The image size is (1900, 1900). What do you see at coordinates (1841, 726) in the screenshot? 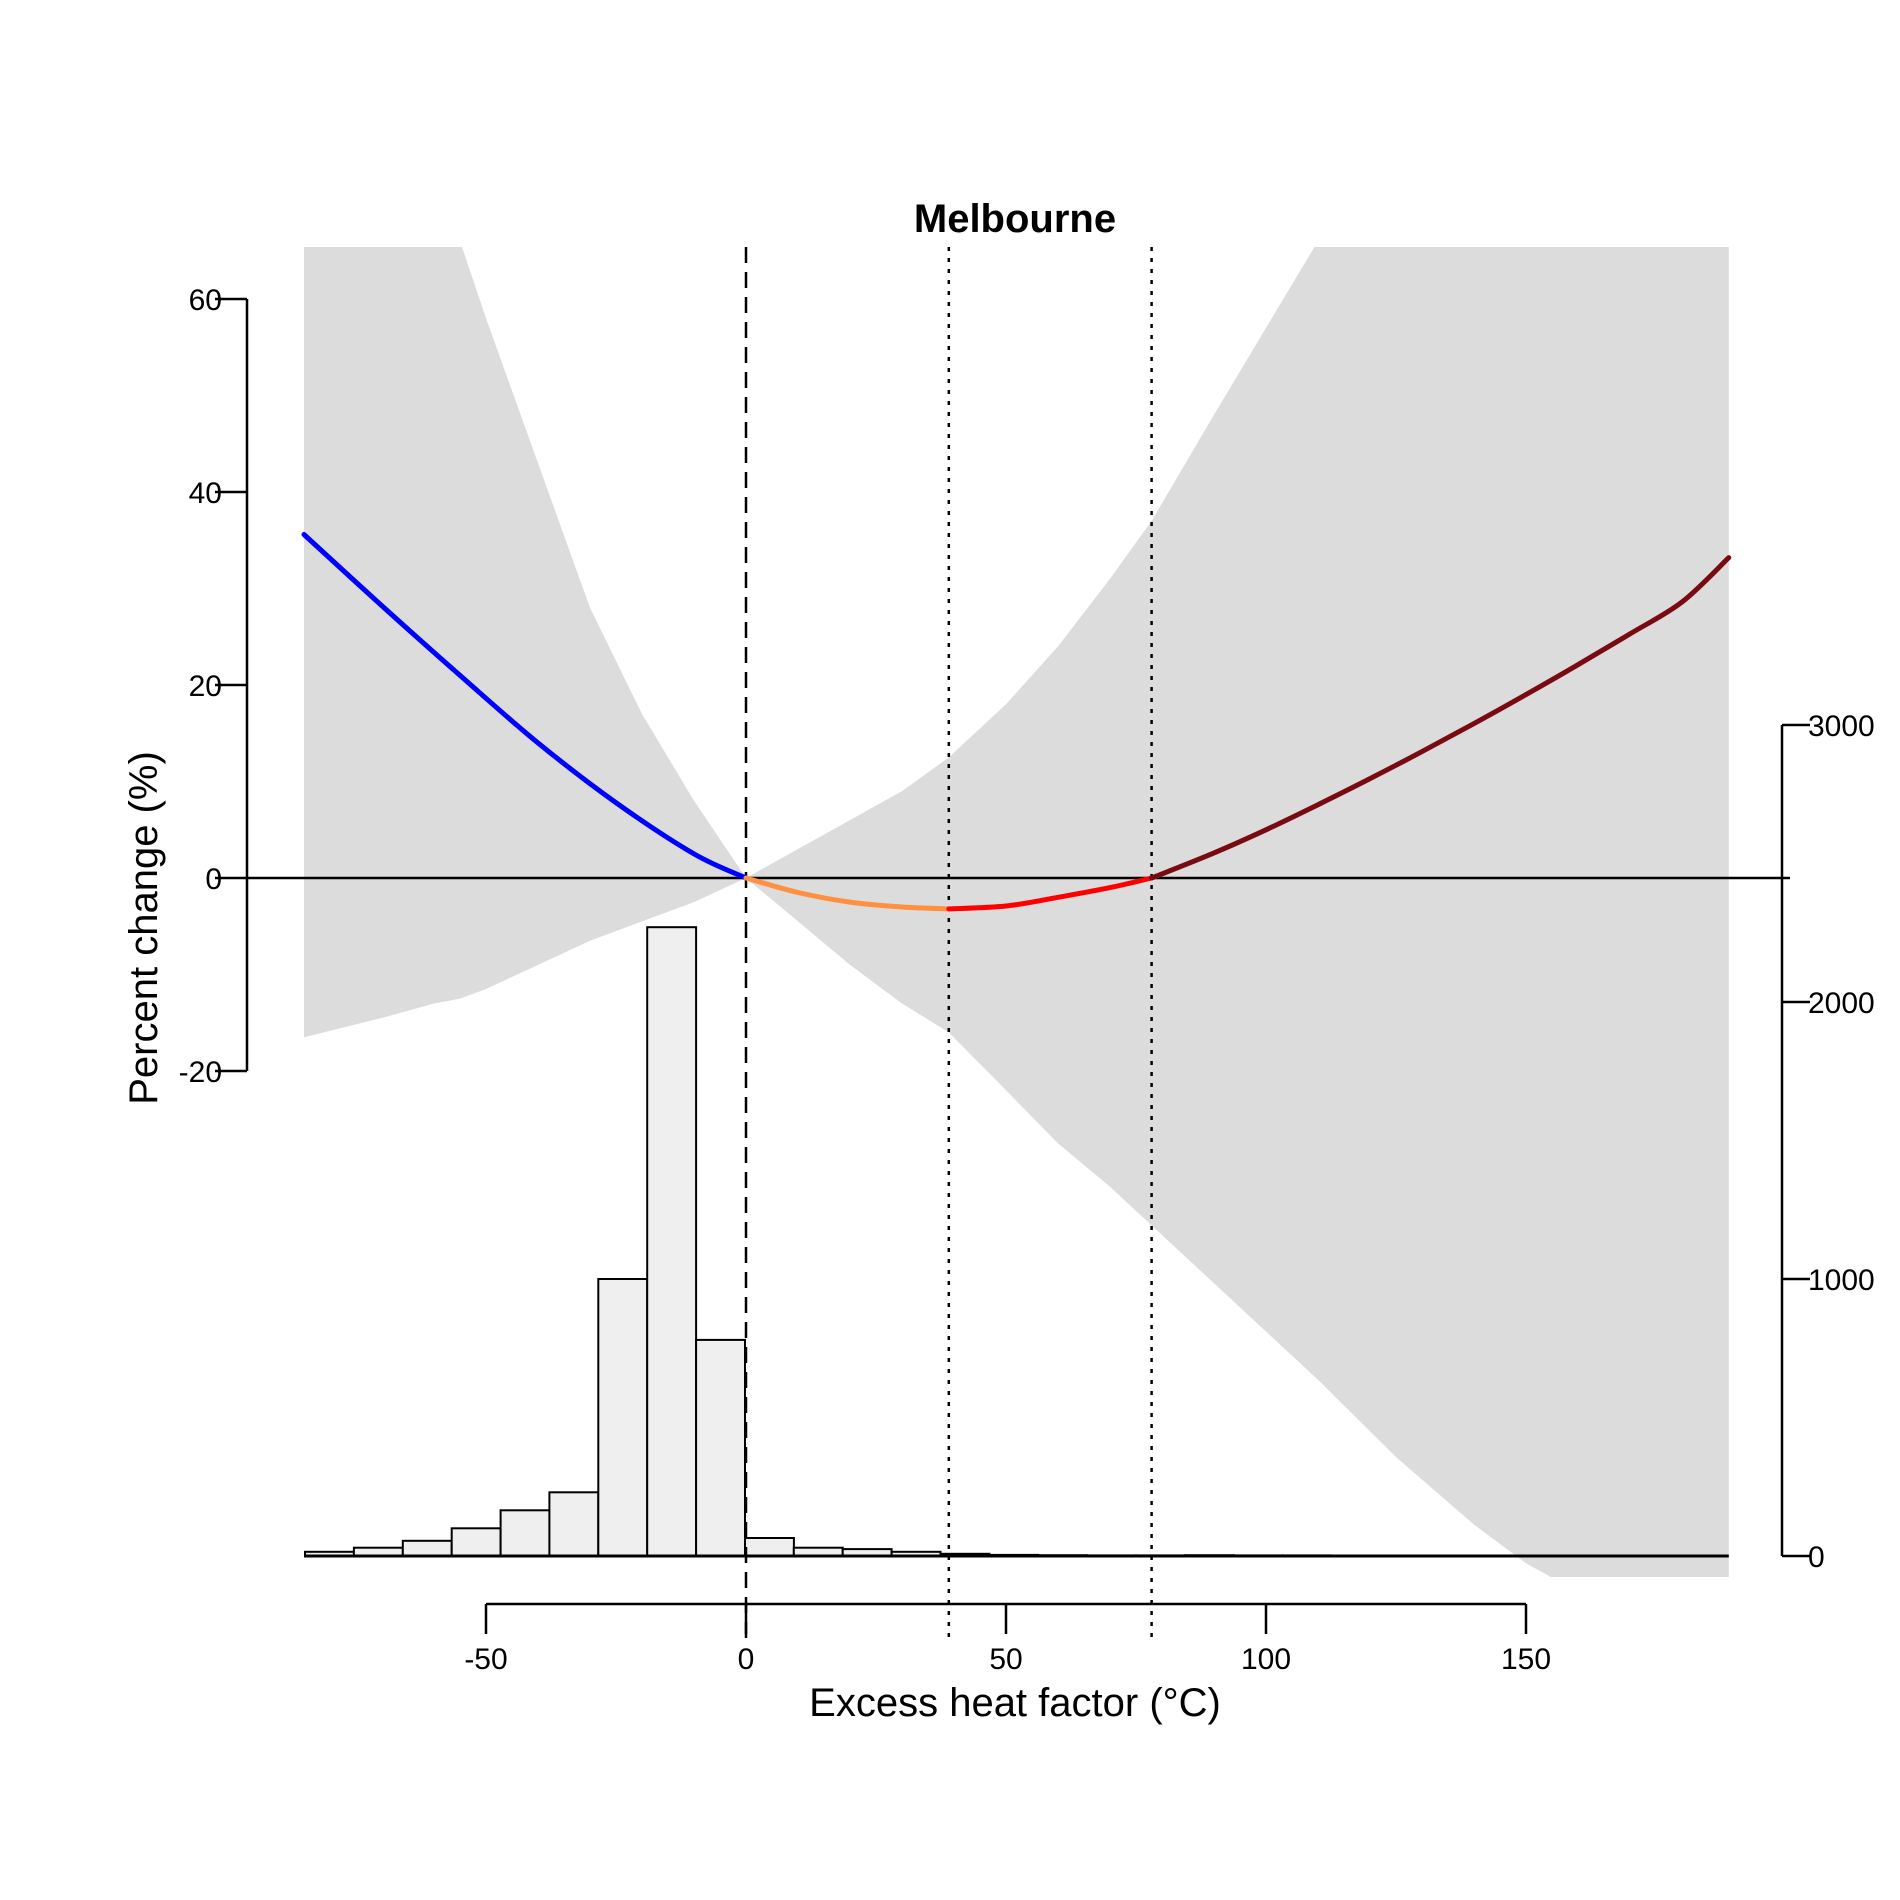
I see `y2-tick-label: 3000` at bounding box center [1841, 726].